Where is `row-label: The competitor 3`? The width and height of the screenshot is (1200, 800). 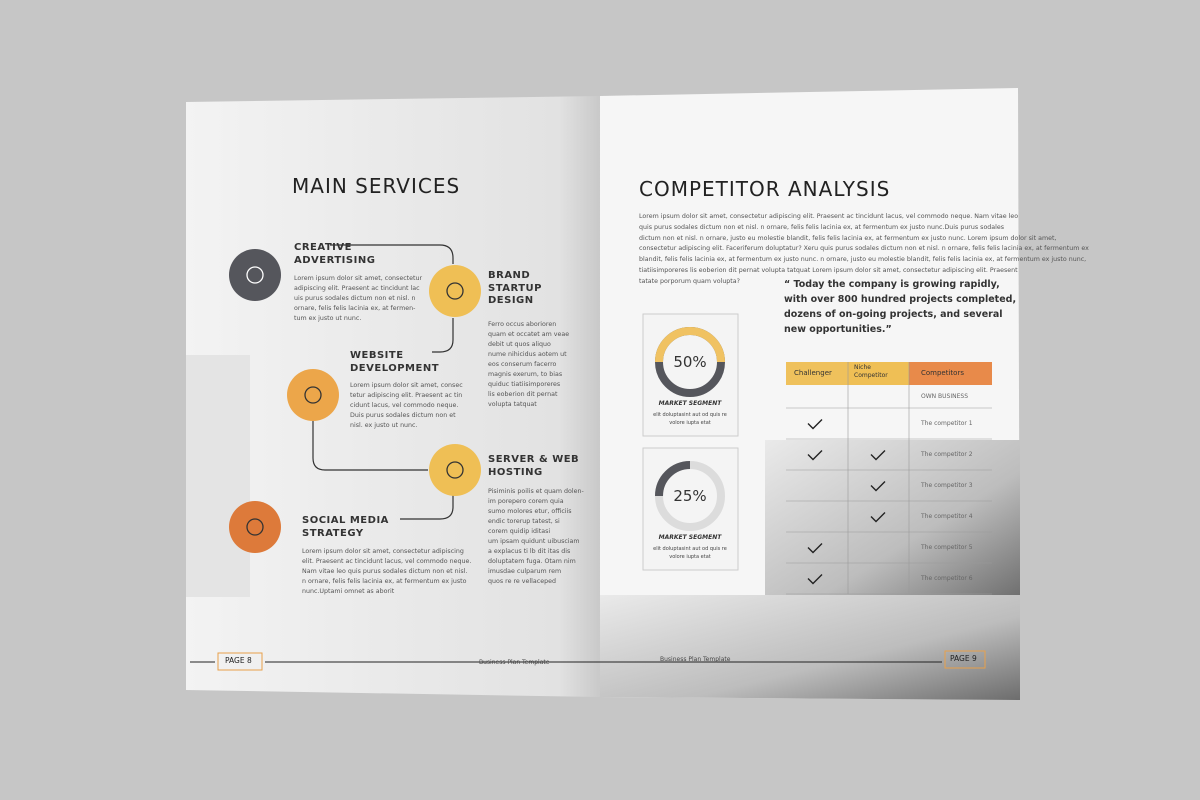 row-label: The competitor 3 is located at coordinates (947, 485).